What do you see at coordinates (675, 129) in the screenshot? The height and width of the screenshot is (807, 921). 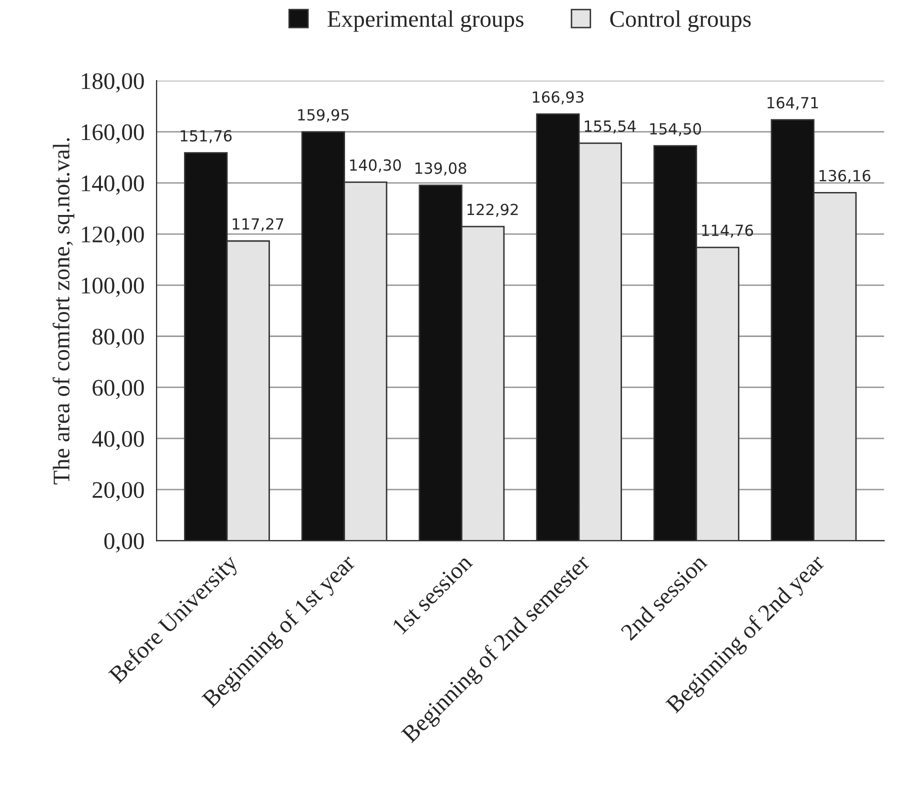 I see `data-label: 154,50` at bounding box center [675, 129].